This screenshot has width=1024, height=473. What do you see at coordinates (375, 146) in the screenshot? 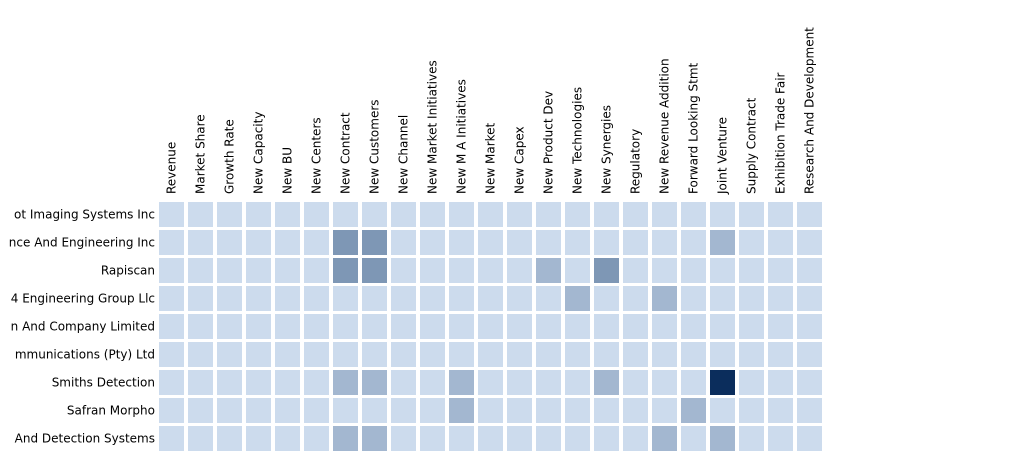
I see `column-label: New Customers` at bounding box center [375, 146].